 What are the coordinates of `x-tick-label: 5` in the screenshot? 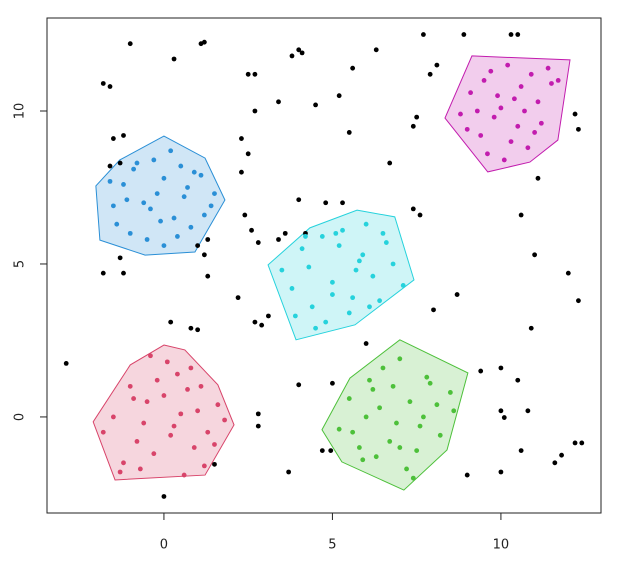 It's located at (332, 545).